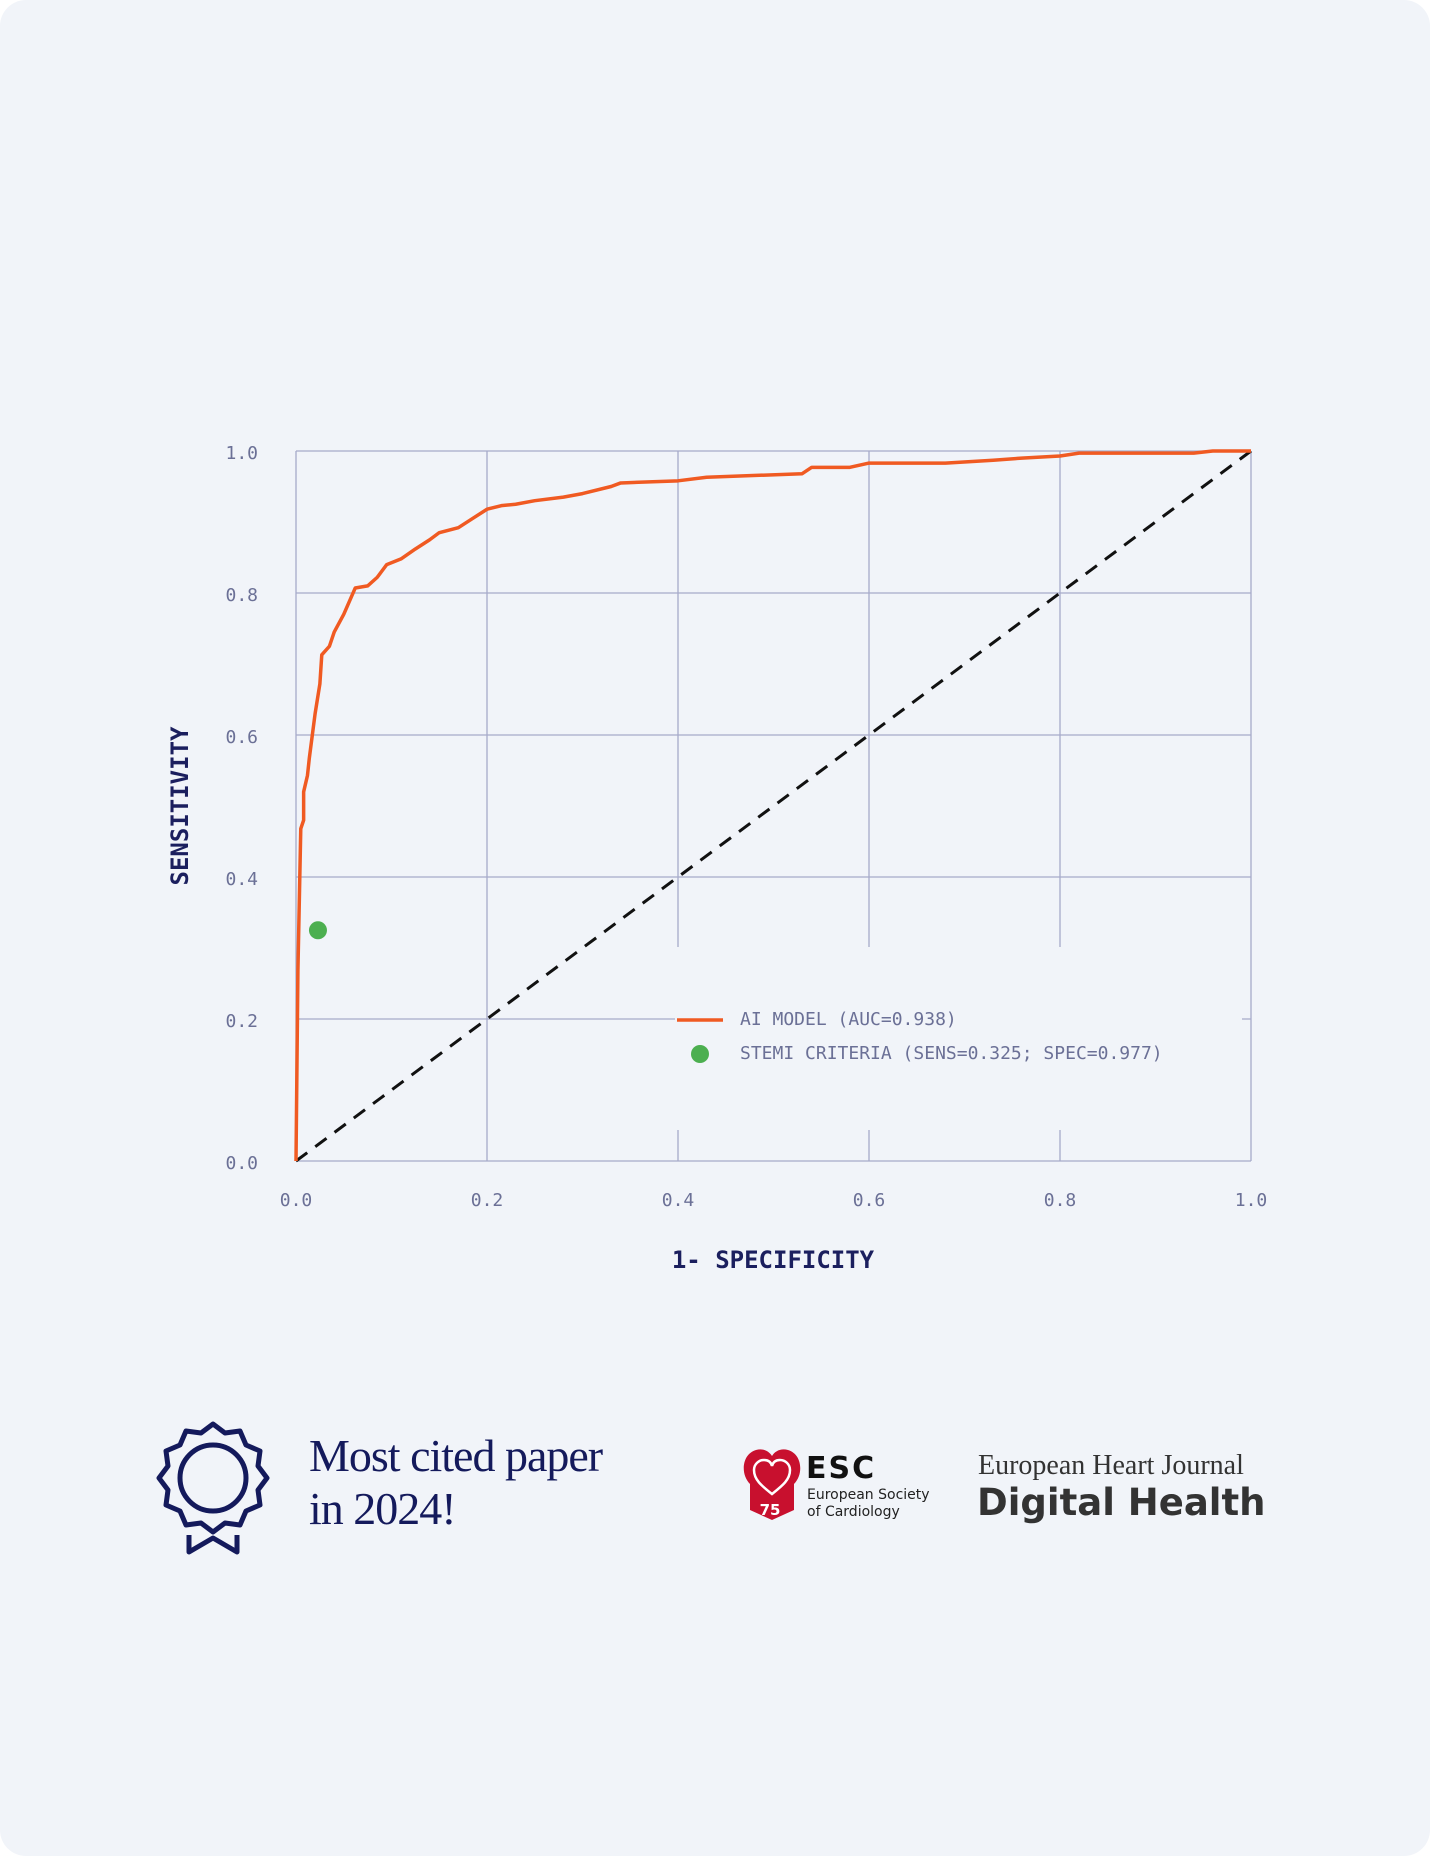 This screenshot has width=1430, height=1856. Describe the element at coordinates (868, 1495) in the screenshot. I see `esc-text: European Society` at that location.